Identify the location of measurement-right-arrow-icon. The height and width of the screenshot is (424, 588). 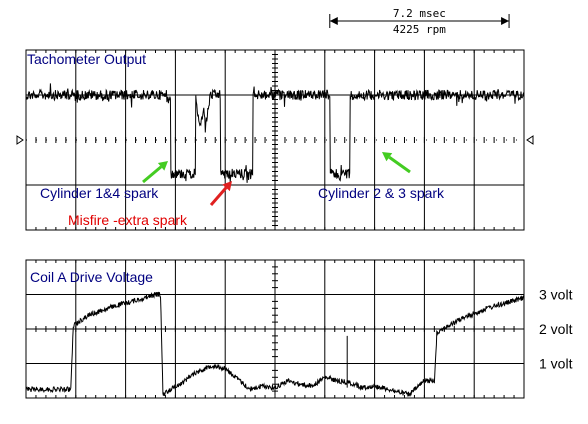
(505, 21).